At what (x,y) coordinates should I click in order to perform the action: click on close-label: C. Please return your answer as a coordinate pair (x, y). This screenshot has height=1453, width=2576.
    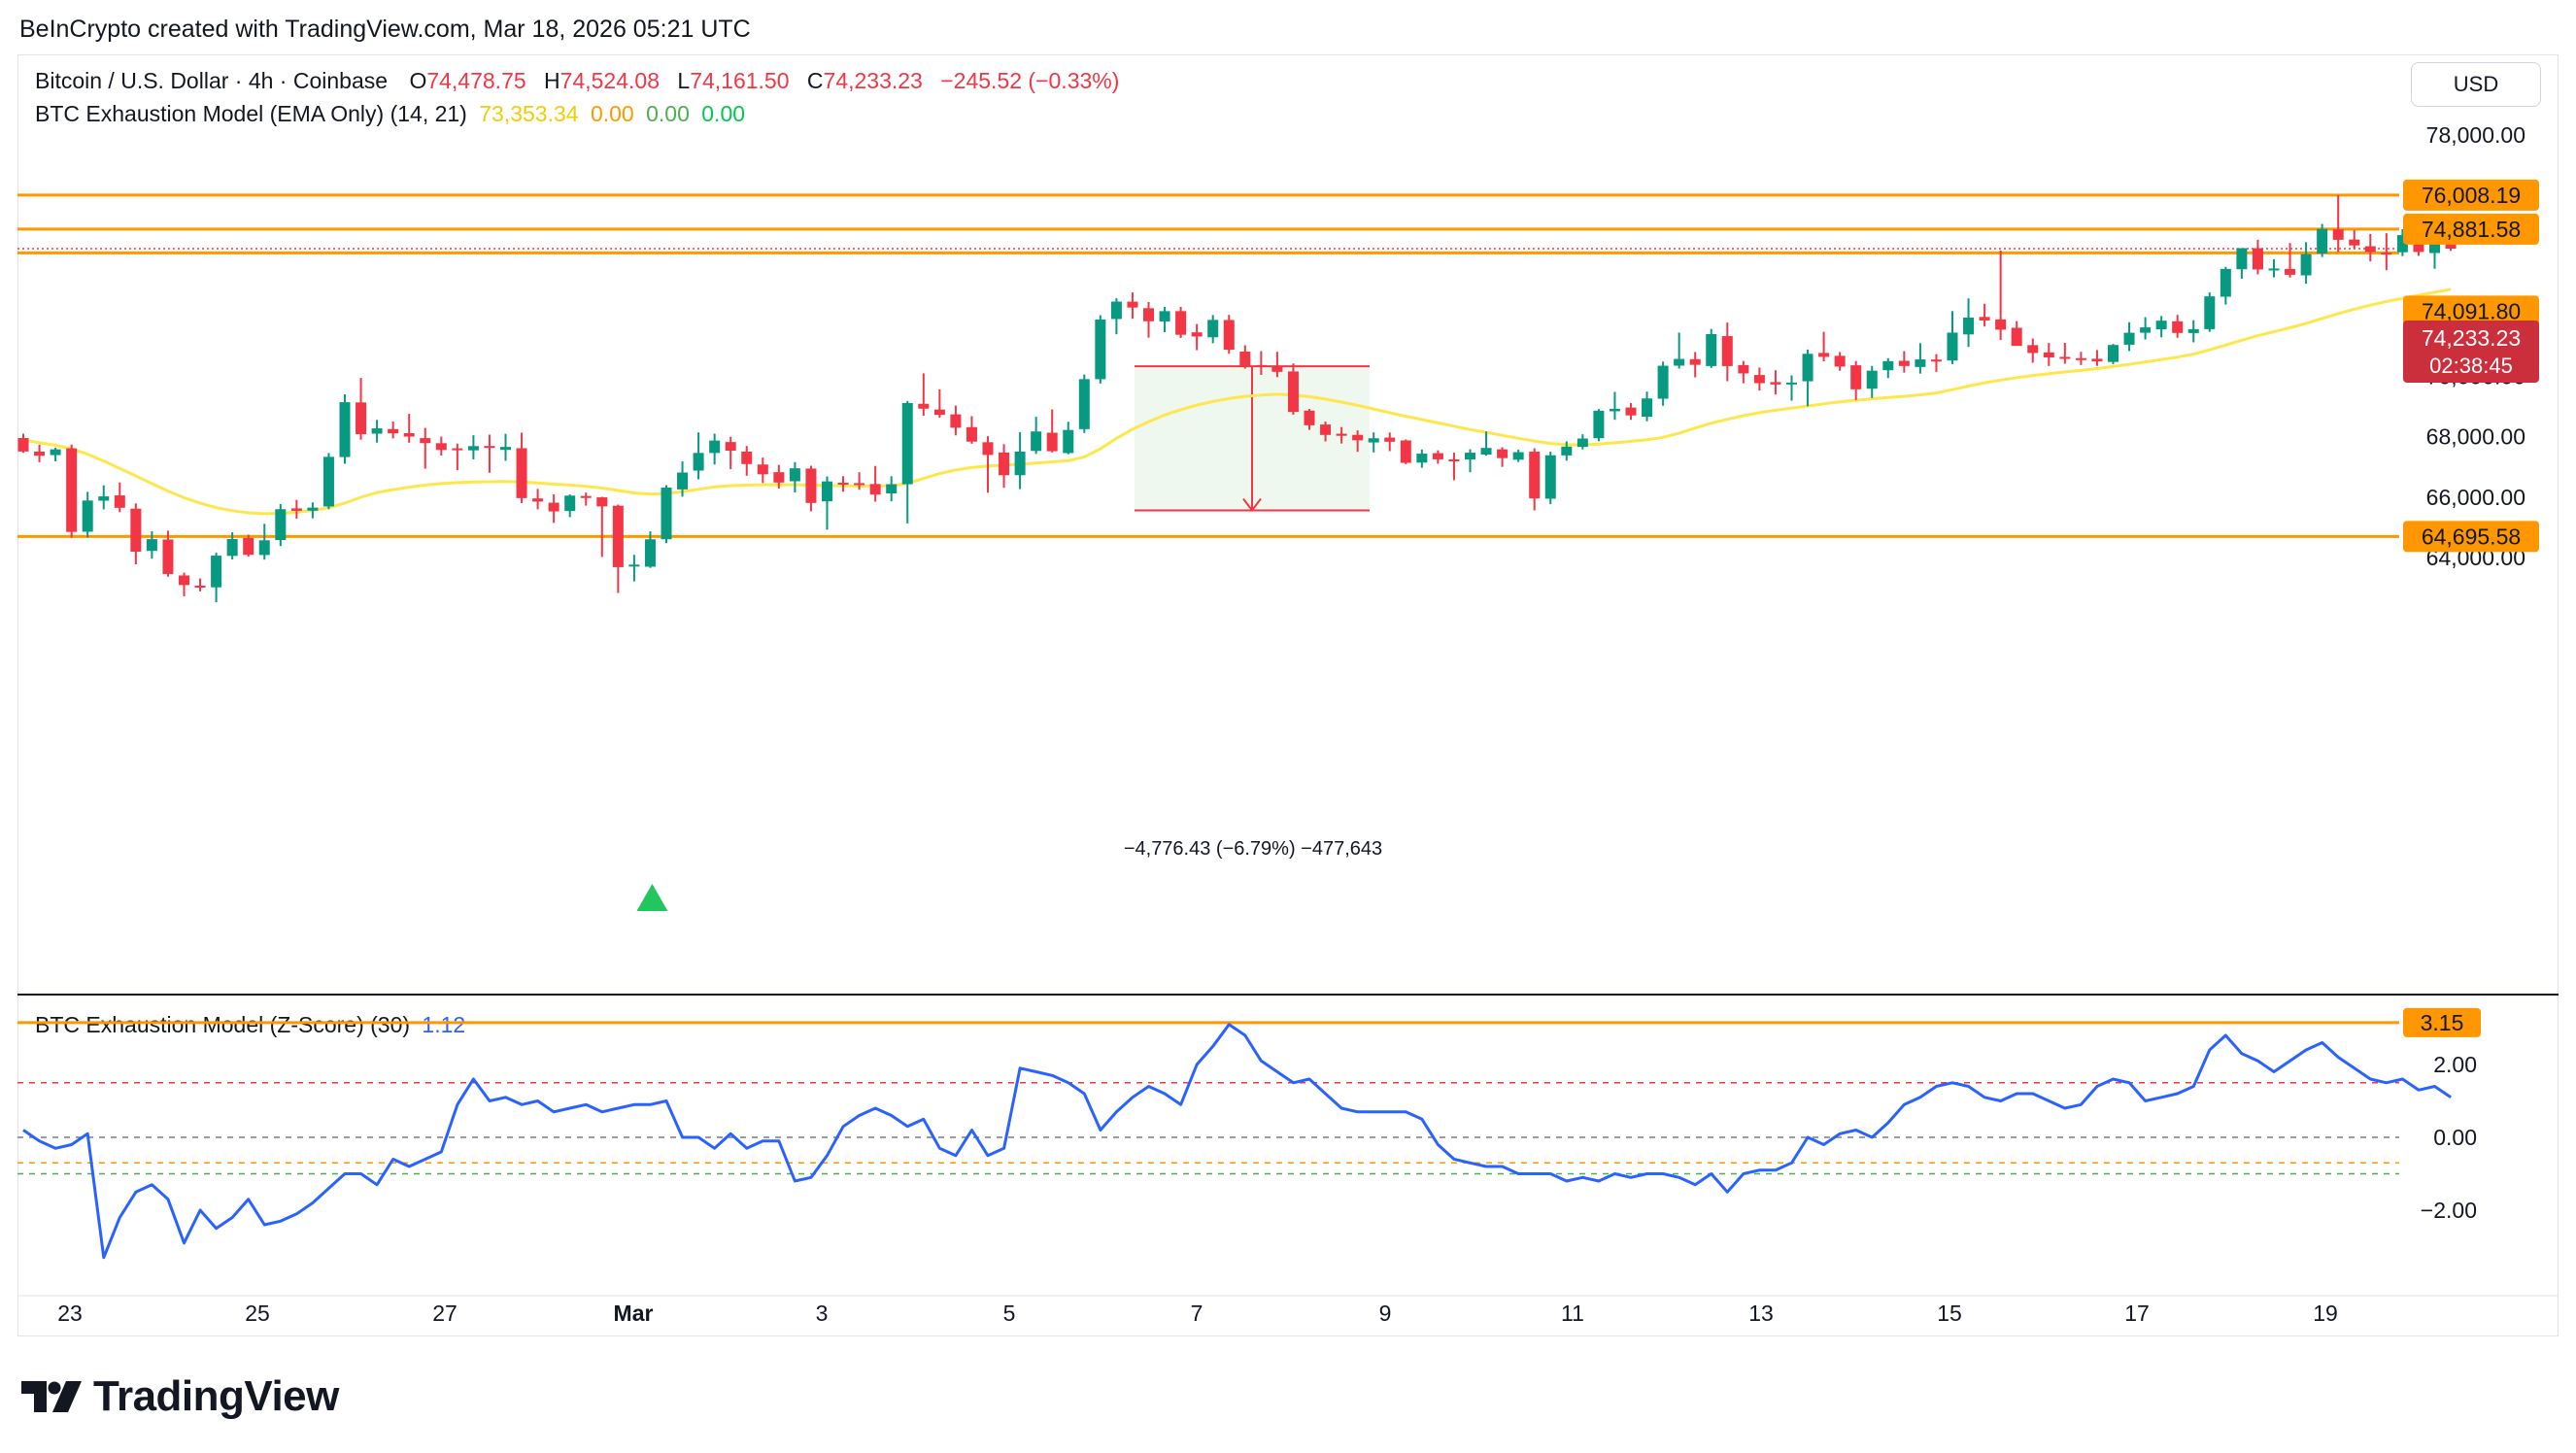
    Looking at the image, I should click on (815, 80).